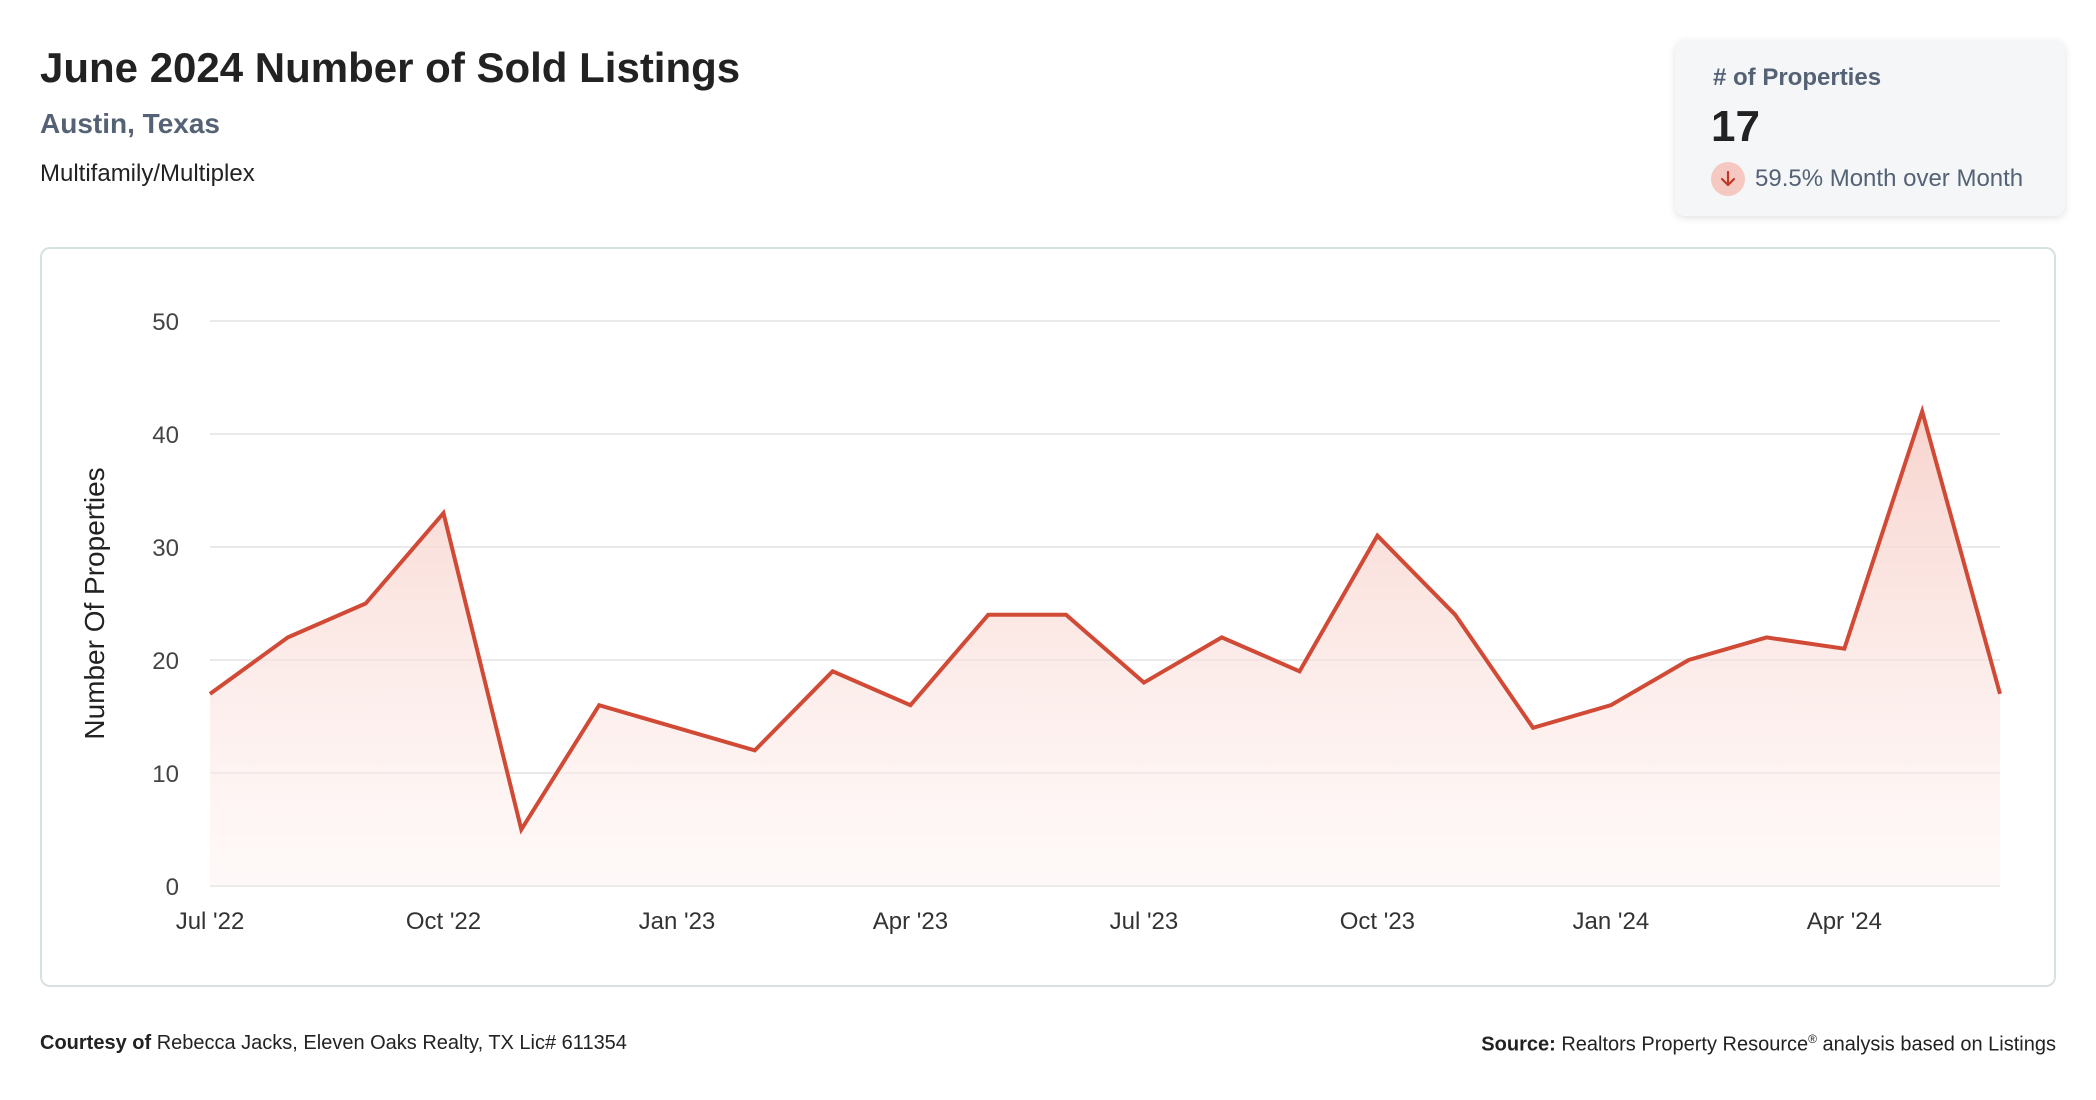 The image size is (2096, 1100). Describe the element at coordinates (1518, 1044) in the screenshot. I see `source-label: Source:` at that location.